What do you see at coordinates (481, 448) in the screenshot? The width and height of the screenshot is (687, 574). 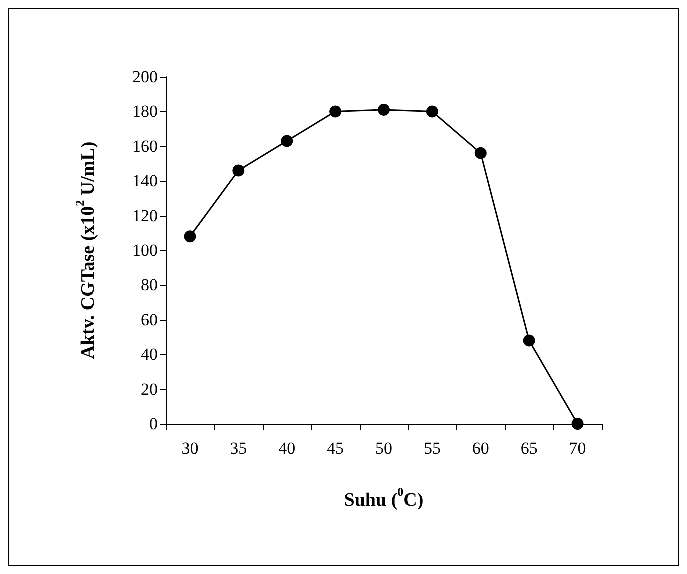 I see `x-tick-label: 60` at bounding box center [481, 448].